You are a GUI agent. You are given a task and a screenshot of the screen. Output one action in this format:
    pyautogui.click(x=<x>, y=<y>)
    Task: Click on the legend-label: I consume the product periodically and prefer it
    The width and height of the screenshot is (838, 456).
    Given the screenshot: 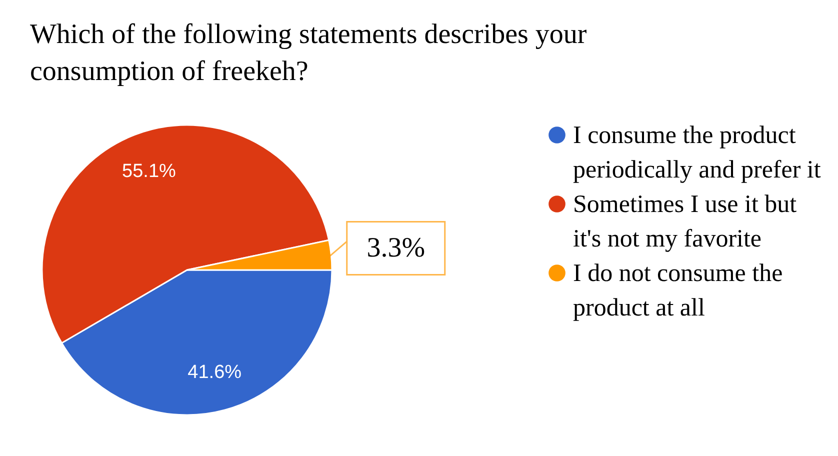 What is the action you would take?
    pyautogui.click(x=697, y=153)
    